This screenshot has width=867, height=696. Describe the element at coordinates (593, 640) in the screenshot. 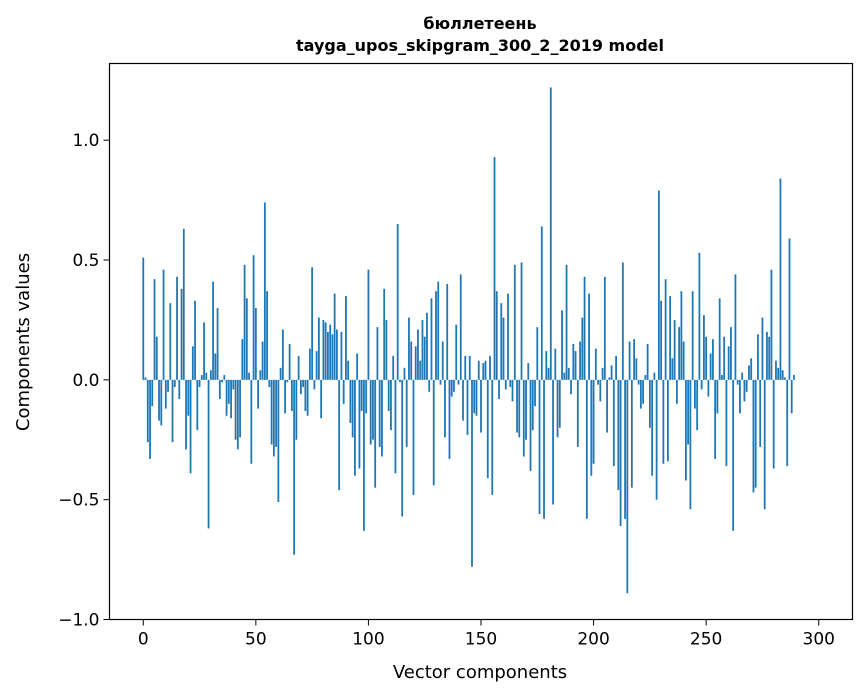

I see `x-tick-label: 200` at that location.